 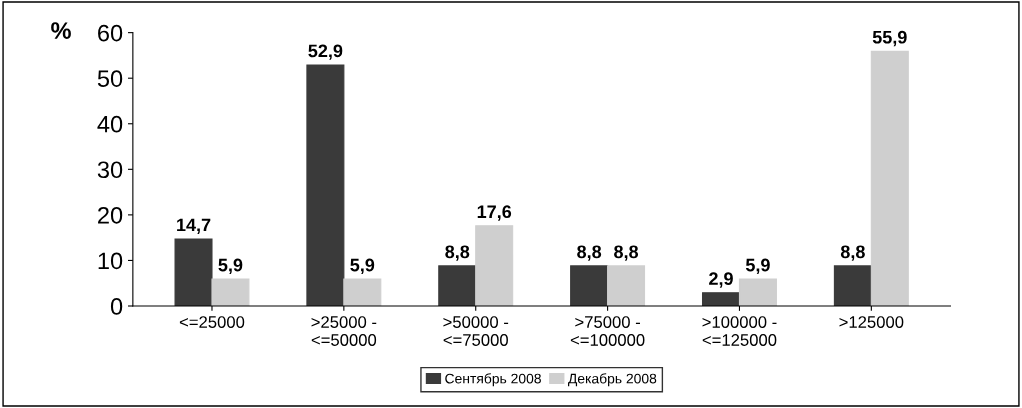 What do you see at coordinates (110, 261) in the screenshot?
I see `y-tick-label: 10` at bounding box center [110, 261].